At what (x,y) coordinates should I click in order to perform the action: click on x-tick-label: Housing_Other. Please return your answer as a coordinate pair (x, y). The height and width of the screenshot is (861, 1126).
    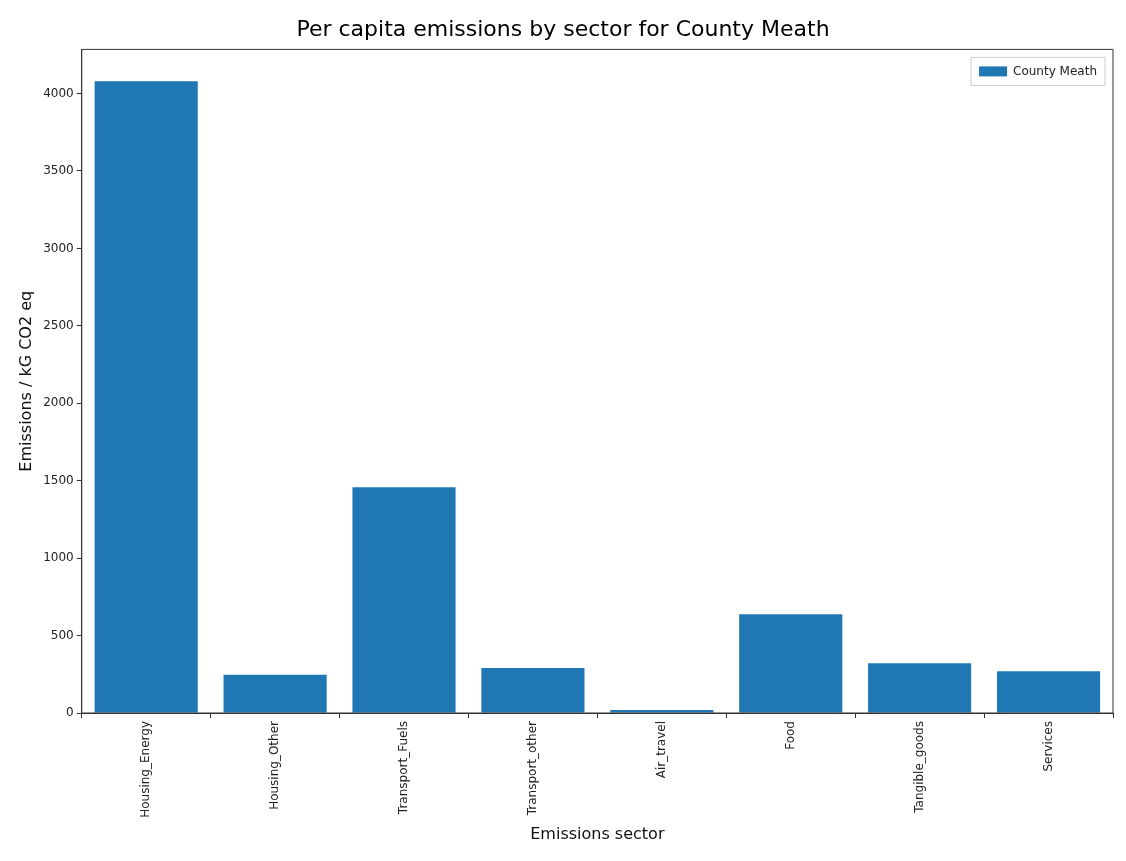
    Looking at the image, I should click on (274, 765).